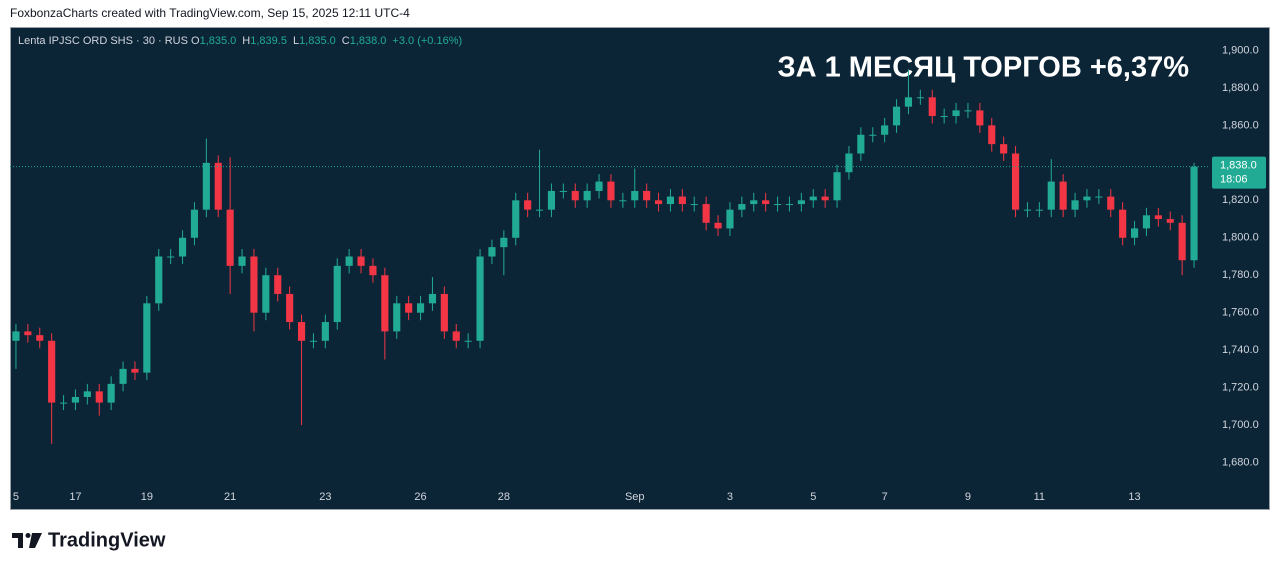 The image size is (1281, 571). I want to click on x-tick-label: 9, so click(968, 497).